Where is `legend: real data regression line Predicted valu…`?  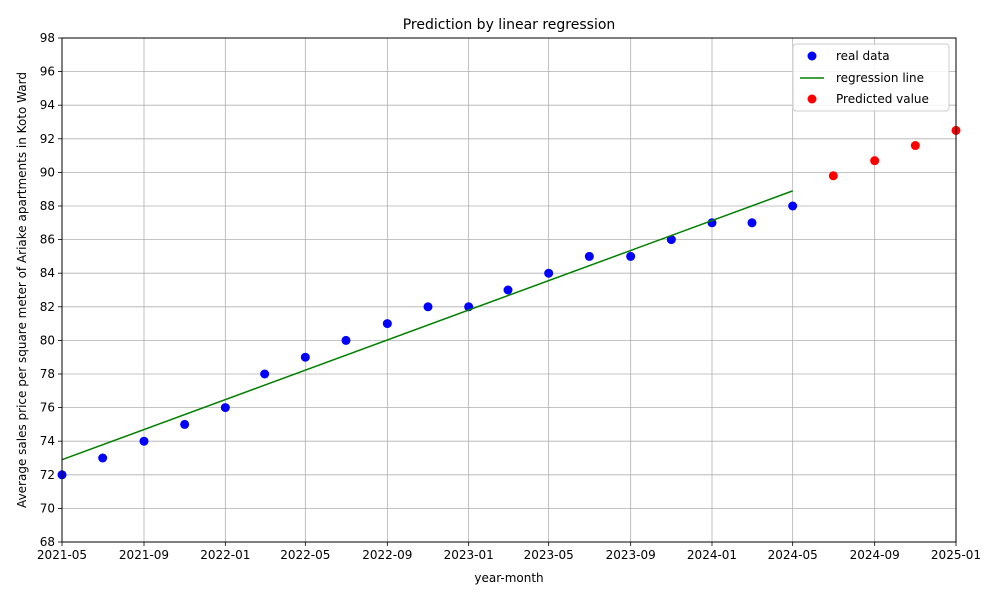 legend: real data regression line Predicted valu… is located at coordinates (871, 77).